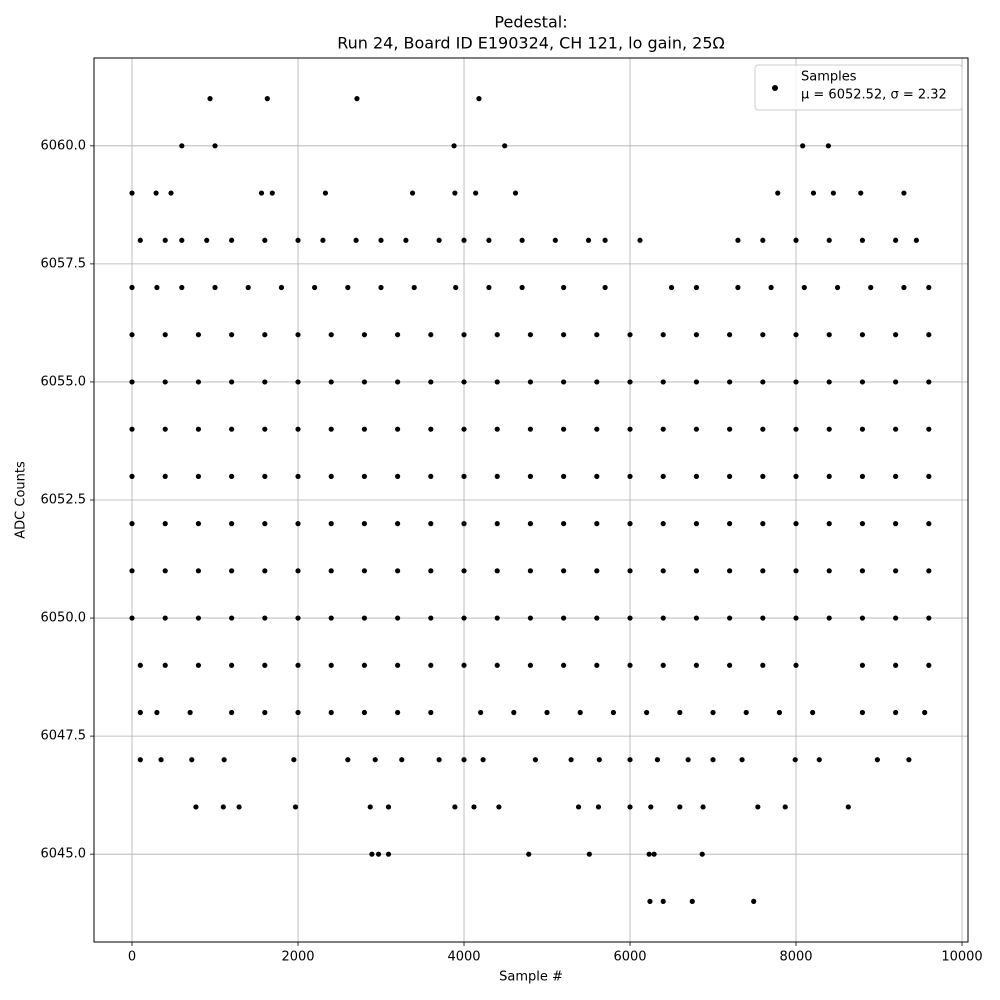 This screenshot has width=1000, height=1000. Describe the element at coordinates (64, 500) in the screenshot. I see `y-tick-label: 6052.5` at that location.